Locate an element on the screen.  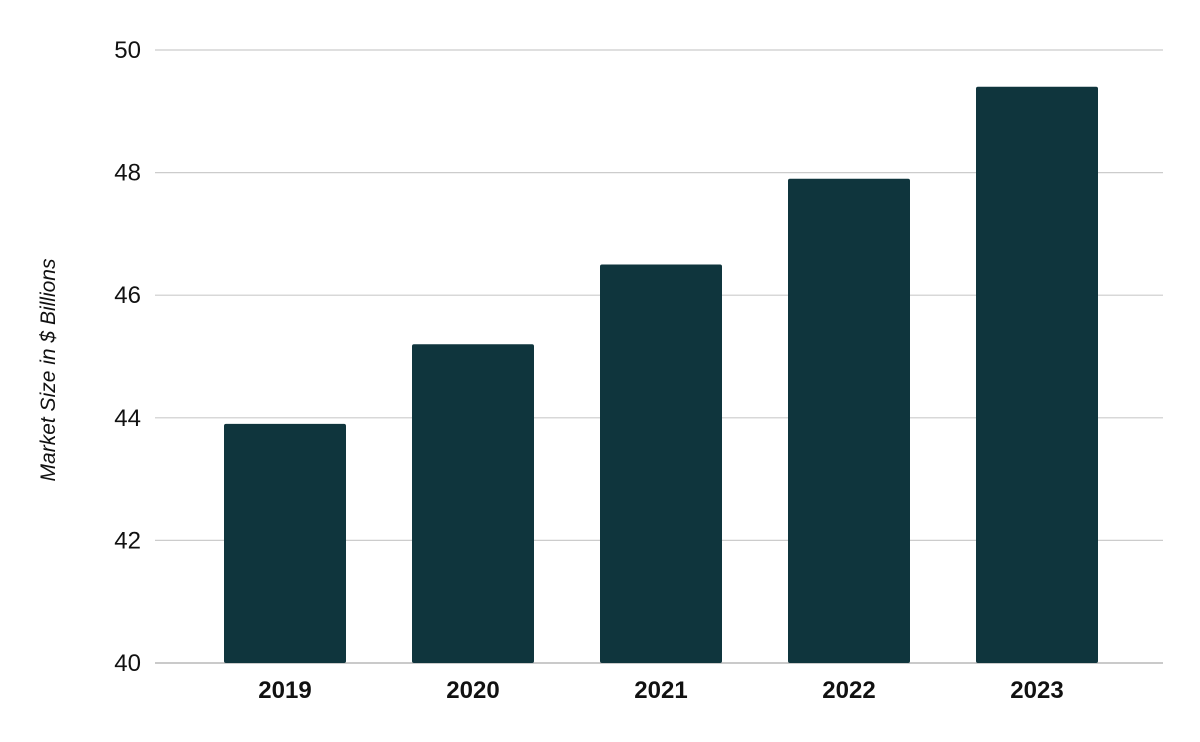
x-axis-ticks: 2019 2020 2021 2022 2023 is located at coordinates (660, 690).